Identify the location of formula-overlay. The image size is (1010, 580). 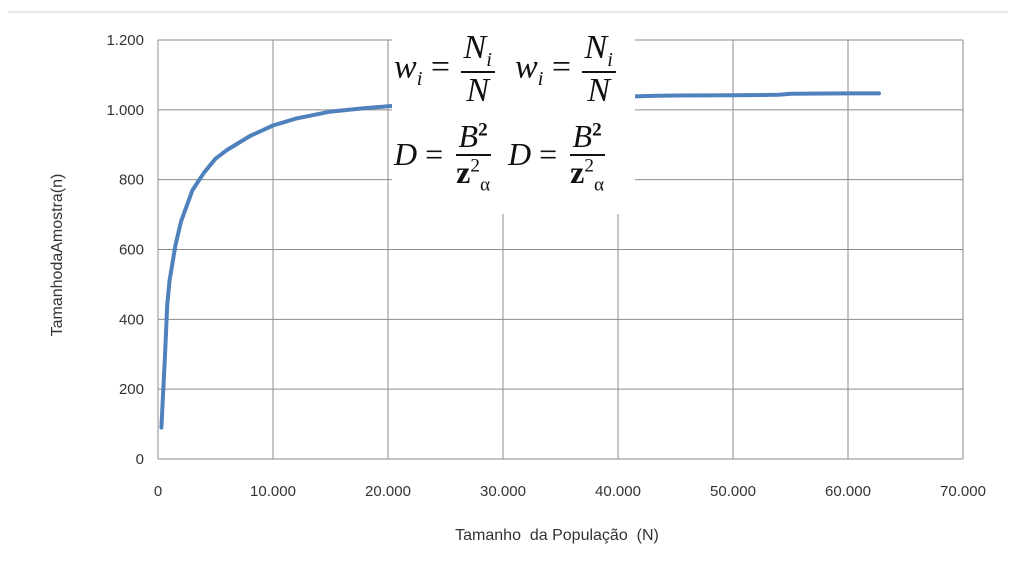
(513, 121).